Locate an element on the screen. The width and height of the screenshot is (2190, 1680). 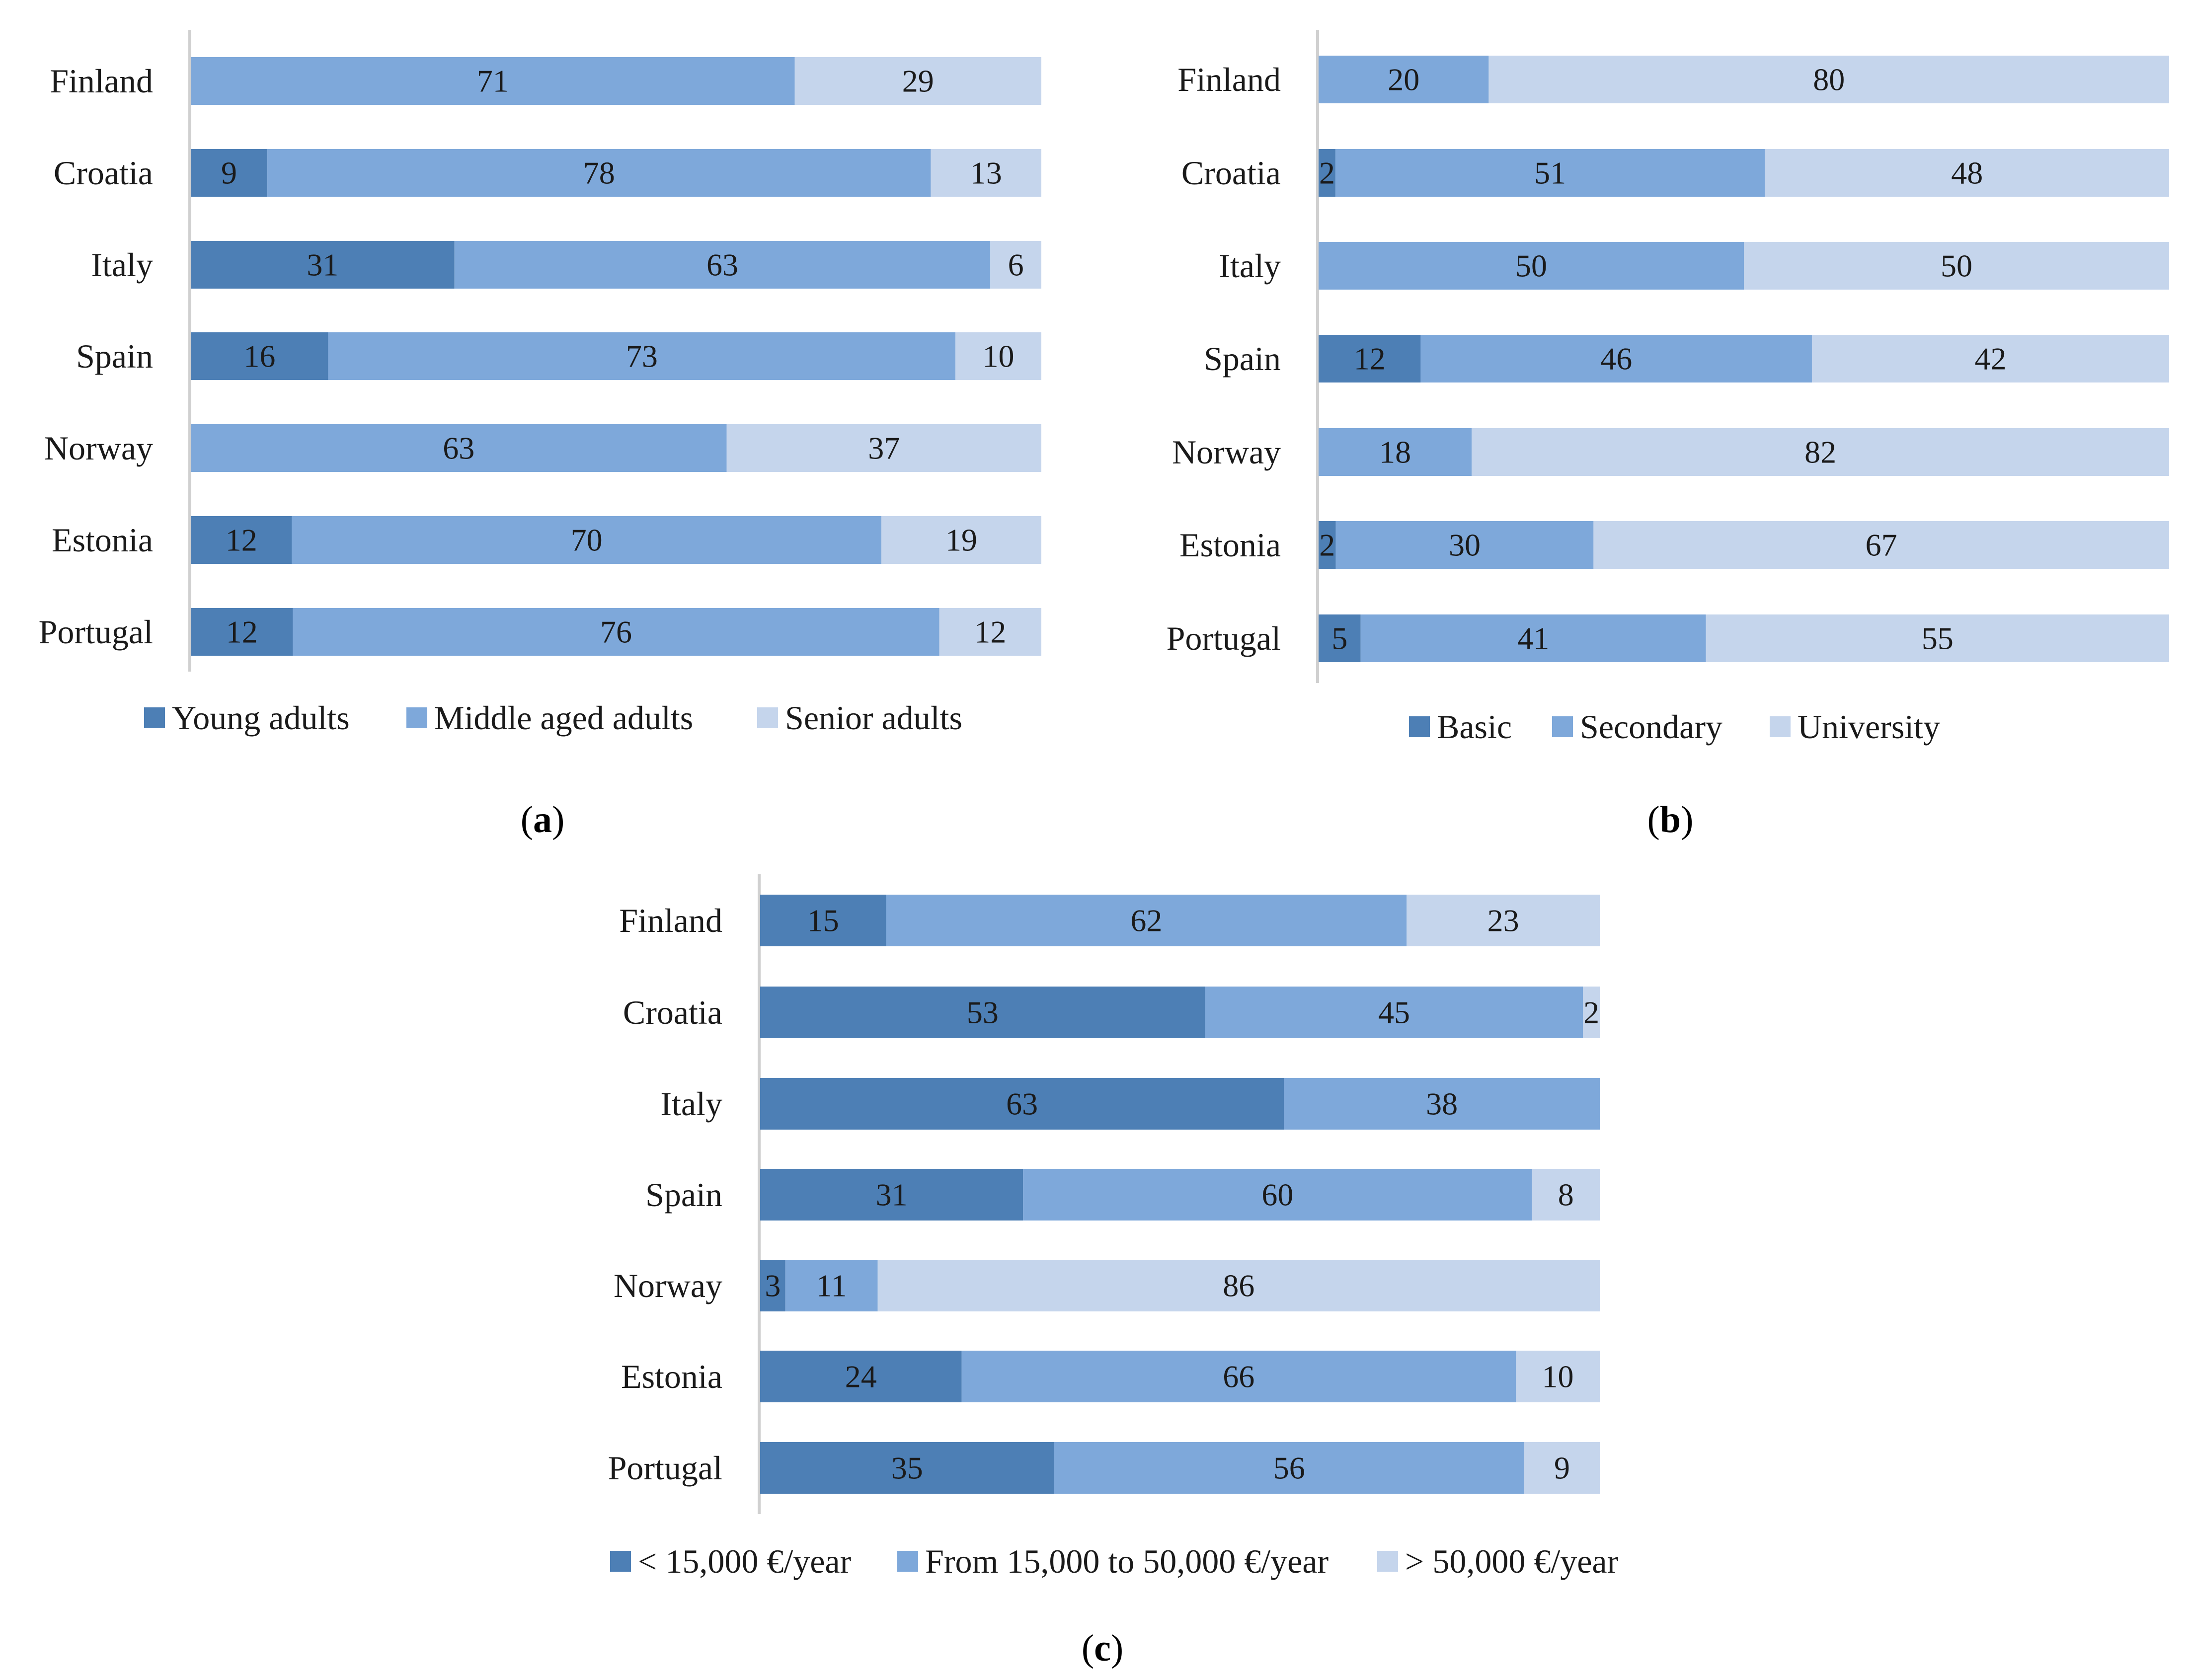
data-label: 13 is located at coordinates (986, 173).